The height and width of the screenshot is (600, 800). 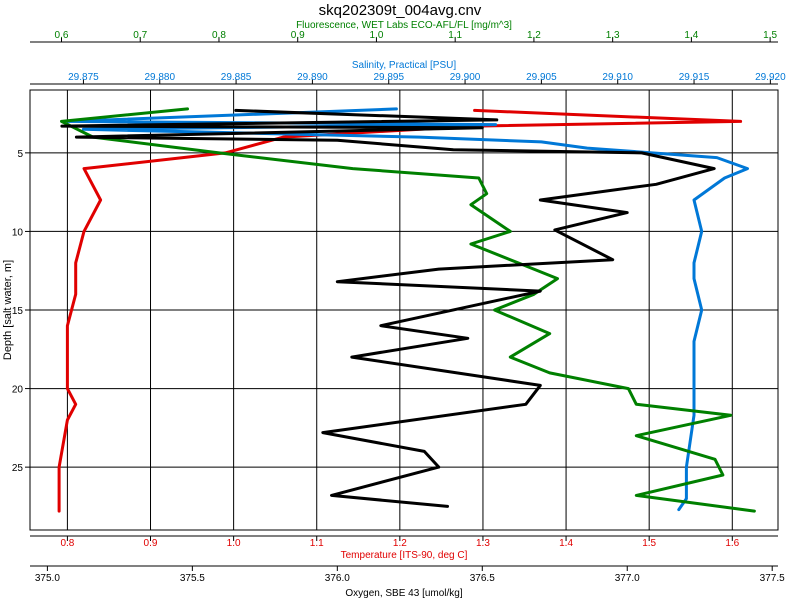 I want to click on temperature-tick-label: 0.9, so click(x=151, y=543).